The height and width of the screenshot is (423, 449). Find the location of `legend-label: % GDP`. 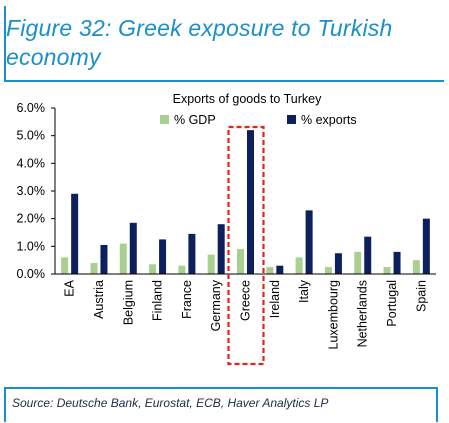

legend-label: % GDP is located at coordinates (195, 120).